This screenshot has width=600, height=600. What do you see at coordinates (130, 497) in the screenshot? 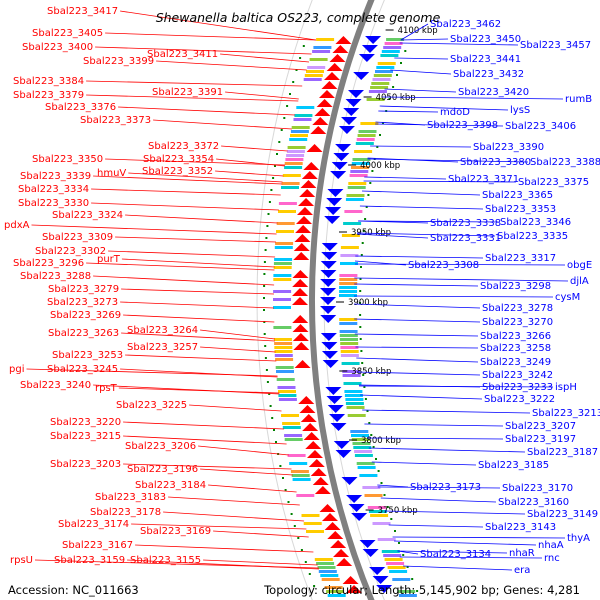
I see `forward-gene-label: Sbal223_3183` at bounding box center [130, 497].